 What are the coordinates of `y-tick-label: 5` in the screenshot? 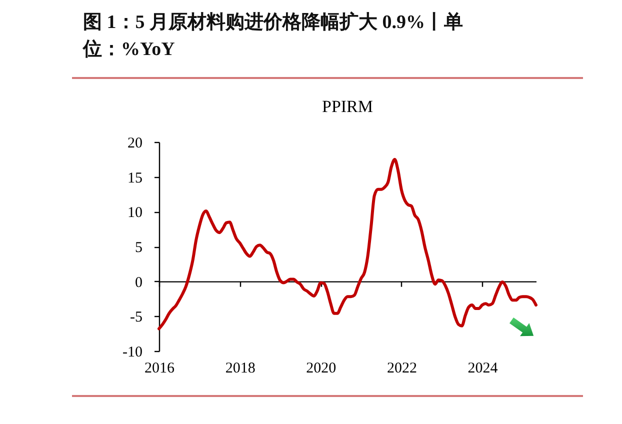 It's located at (138, 248).